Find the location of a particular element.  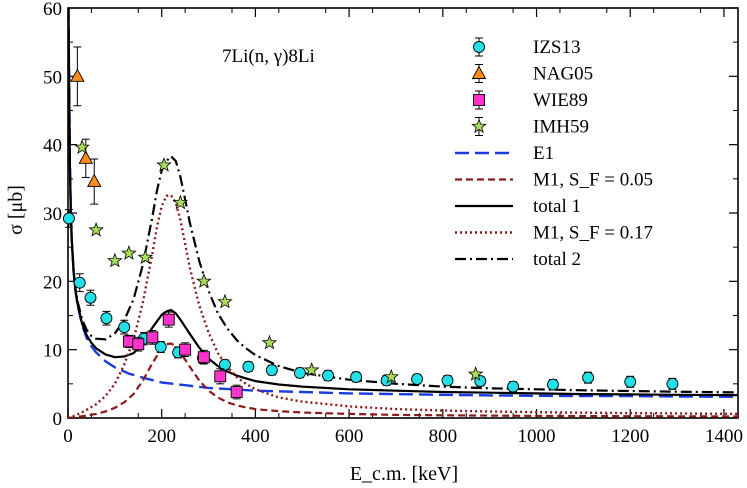

legend-entry: WIE89 is located at coordinates (530, 100).